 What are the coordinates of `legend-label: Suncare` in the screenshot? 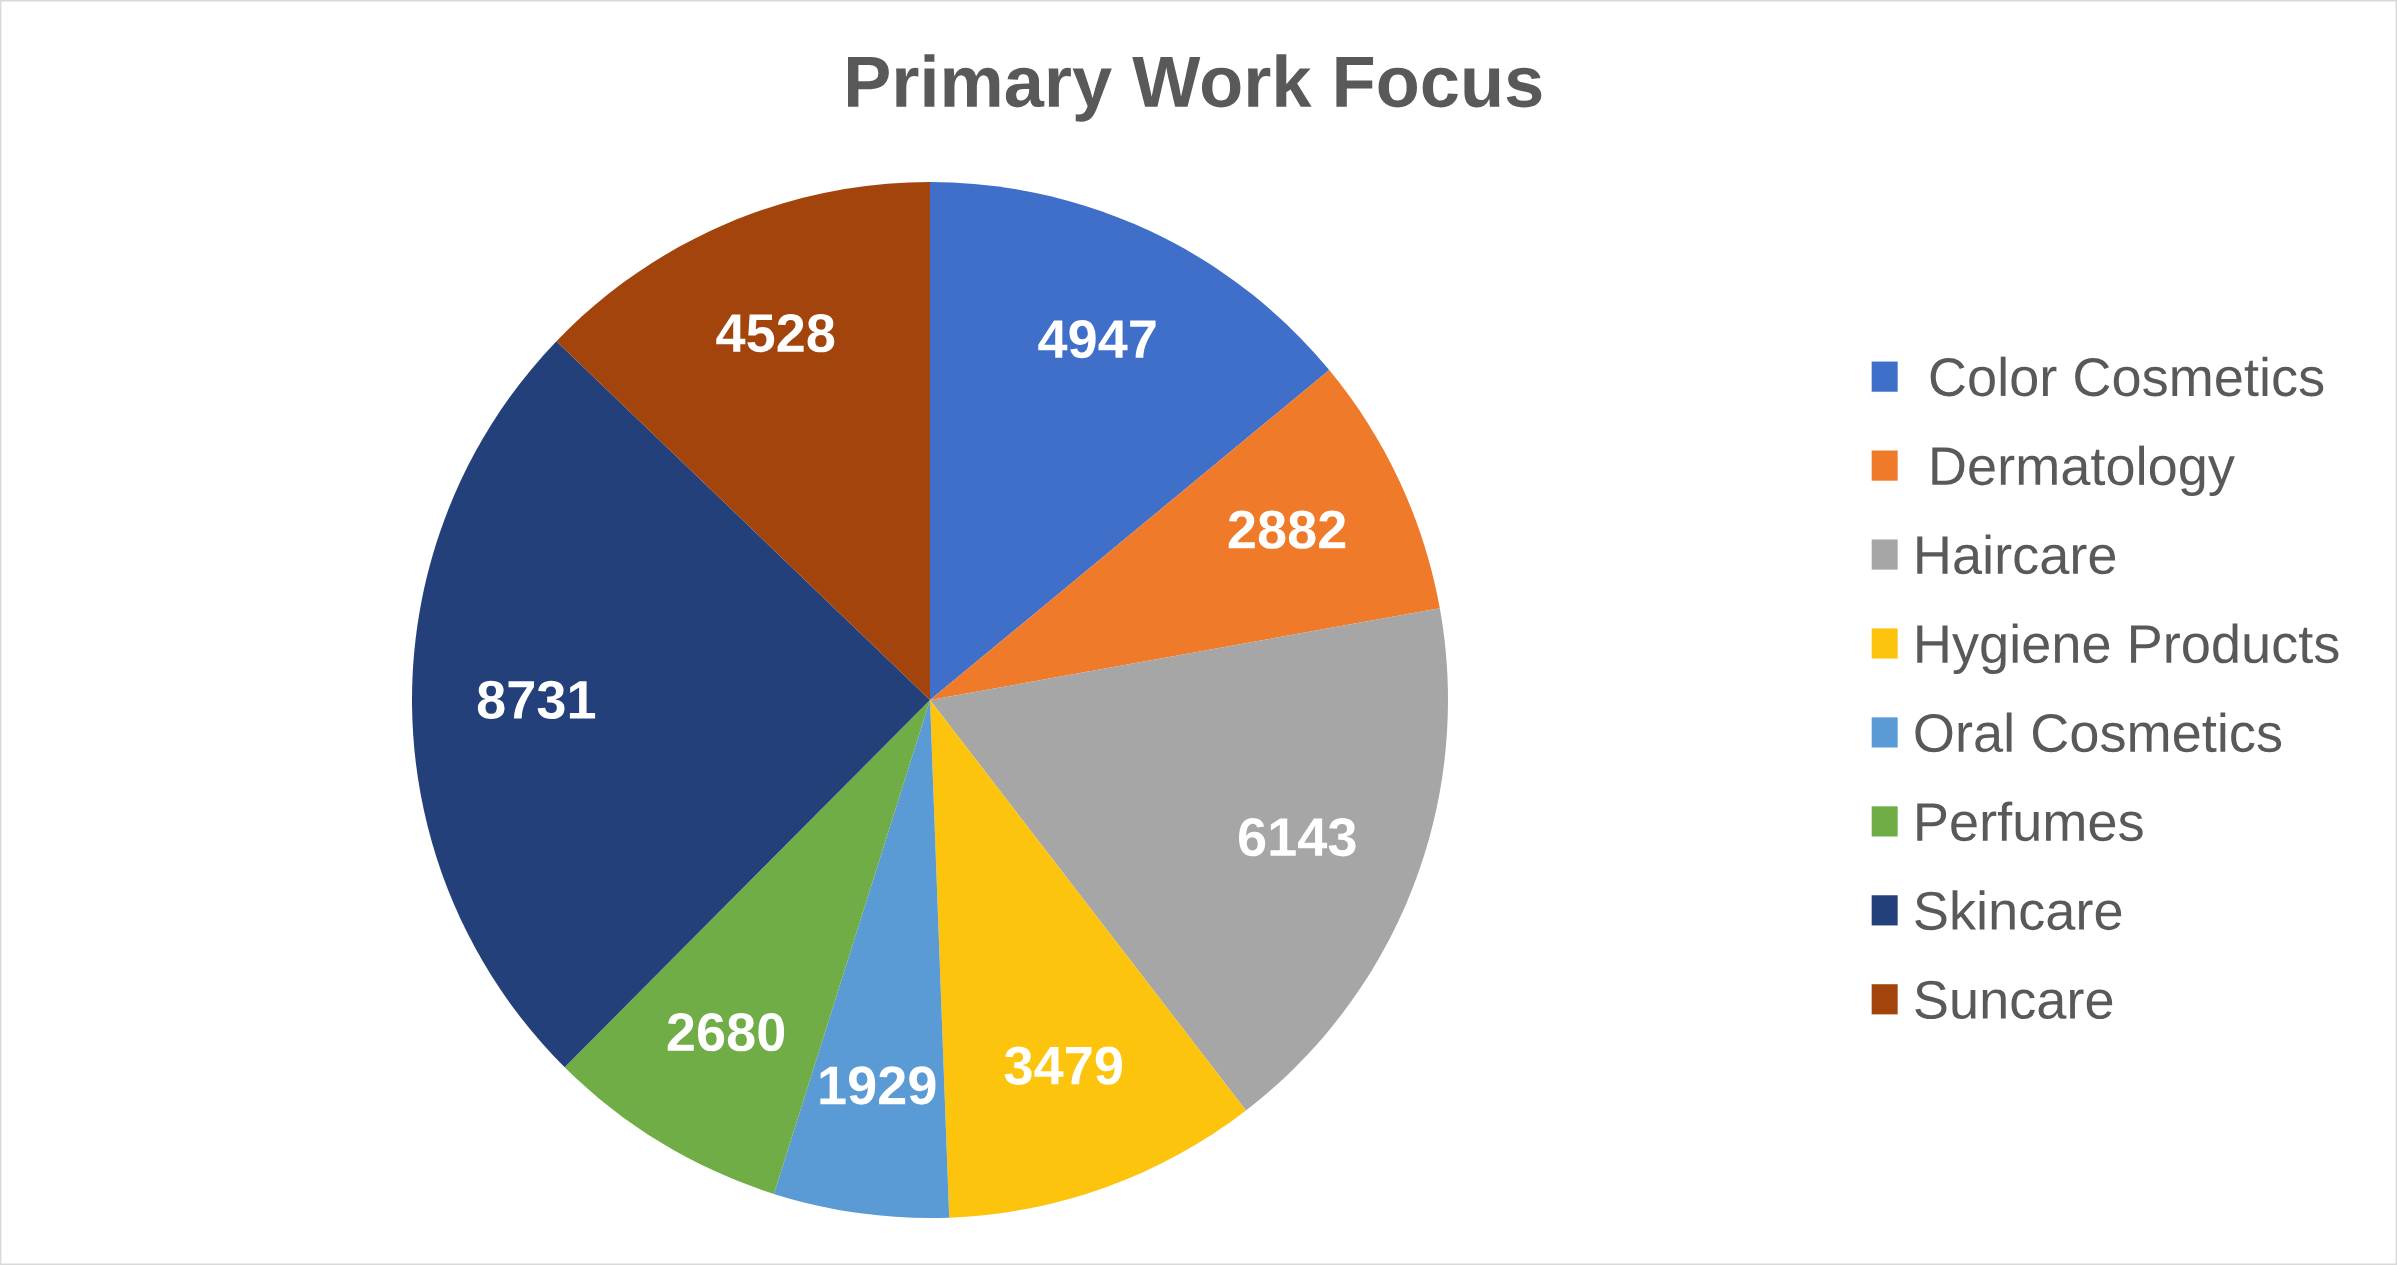 It's located at (2014, 1000).